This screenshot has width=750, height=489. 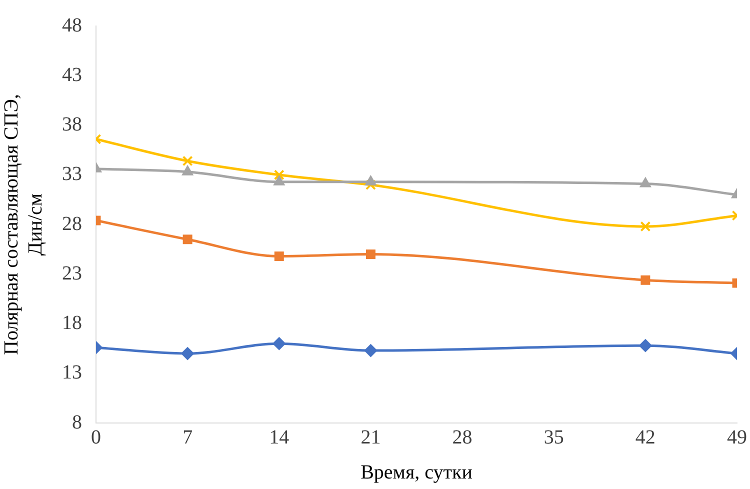 What do you see at coordinates (737, 437) in the screenshot?
I see `x-tick-label: 49` at bounding box center [737, 437].